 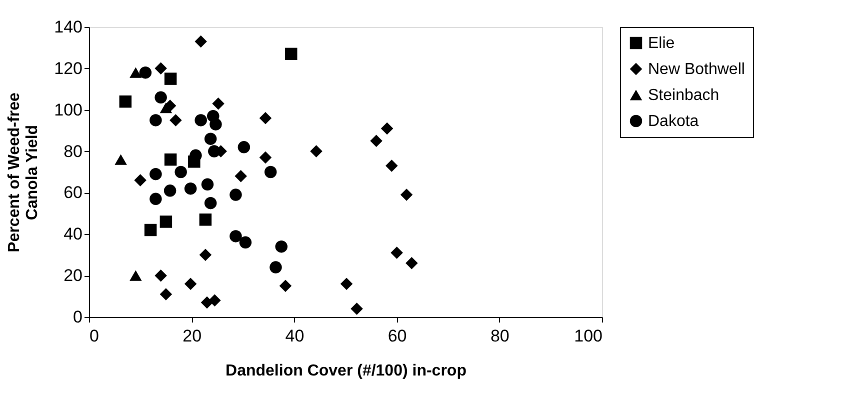 I want to click on x-tick-label: 0, so click(x=94, y=336).